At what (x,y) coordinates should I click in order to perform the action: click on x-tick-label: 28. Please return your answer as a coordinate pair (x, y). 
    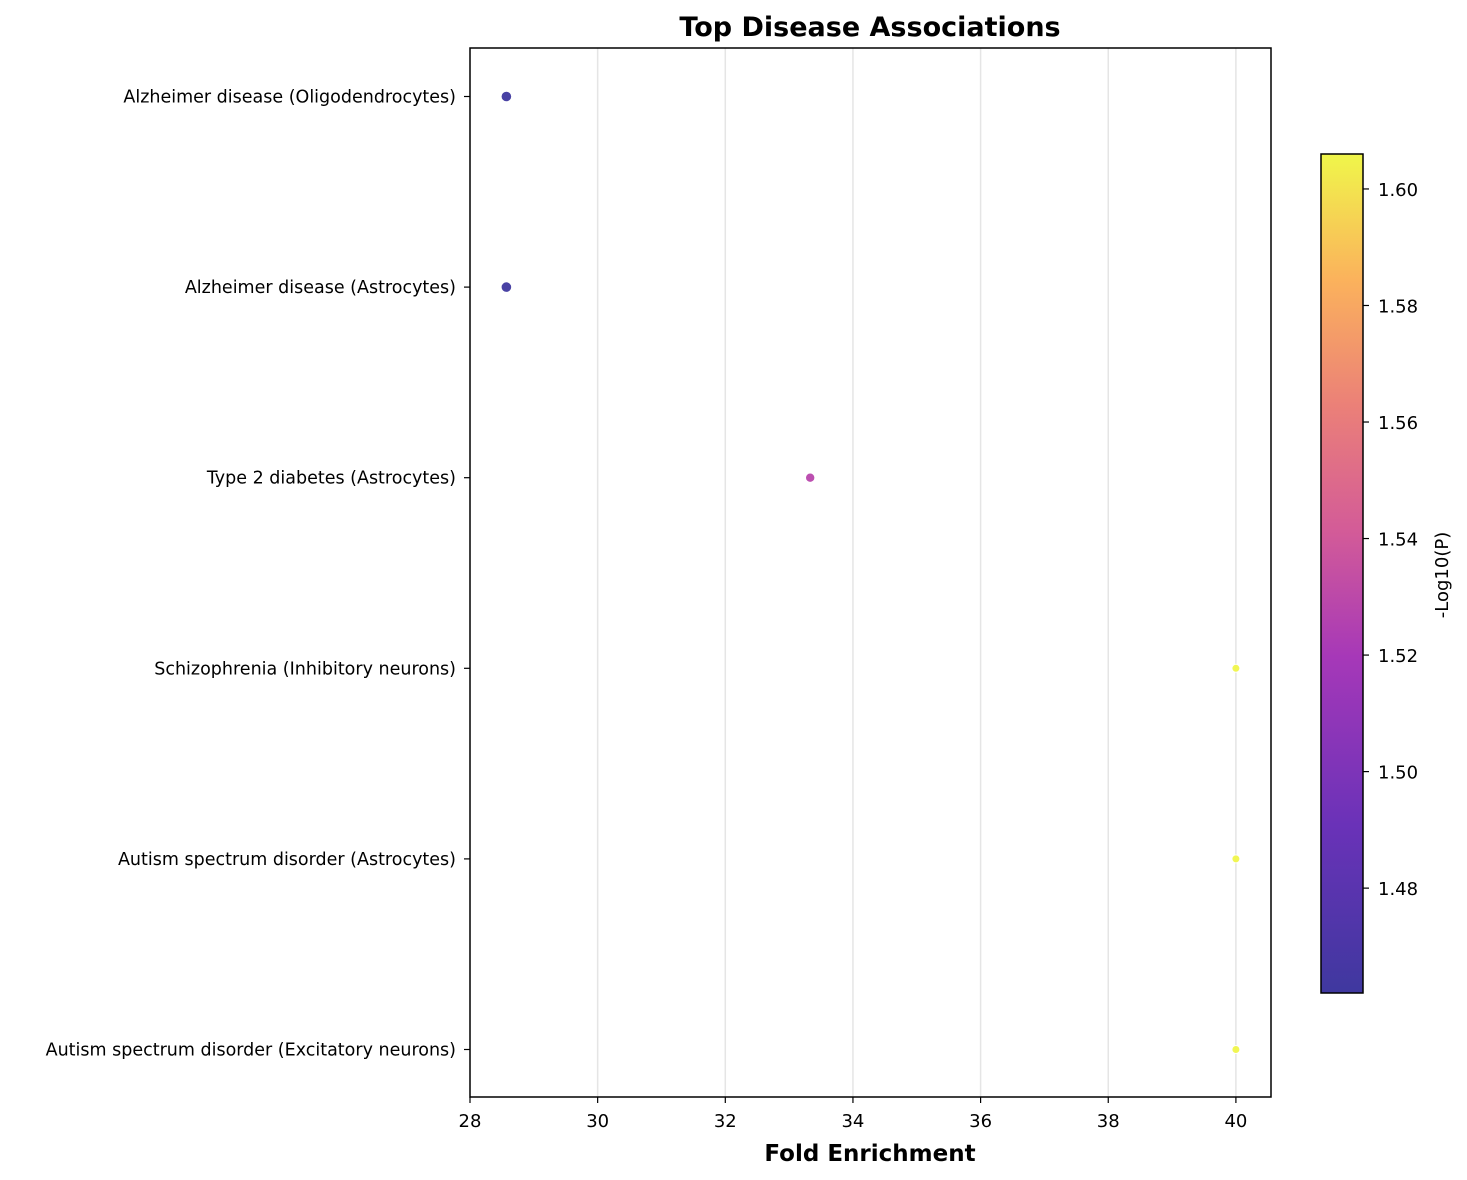
    Looking at the image, I should click on (470, 1121).